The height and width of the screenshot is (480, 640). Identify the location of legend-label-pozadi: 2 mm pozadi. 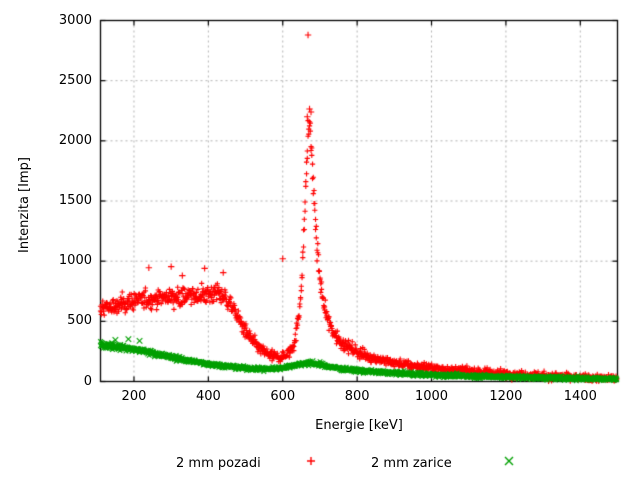
(218, 463).